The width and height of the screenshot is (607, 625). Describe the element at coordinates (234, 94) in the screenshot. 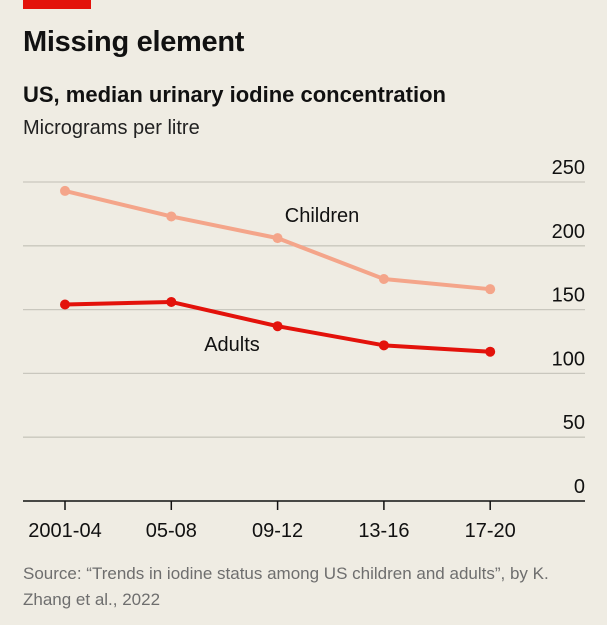

I see `chart-subtitle: US, median urinary iodine concentration` at that location.